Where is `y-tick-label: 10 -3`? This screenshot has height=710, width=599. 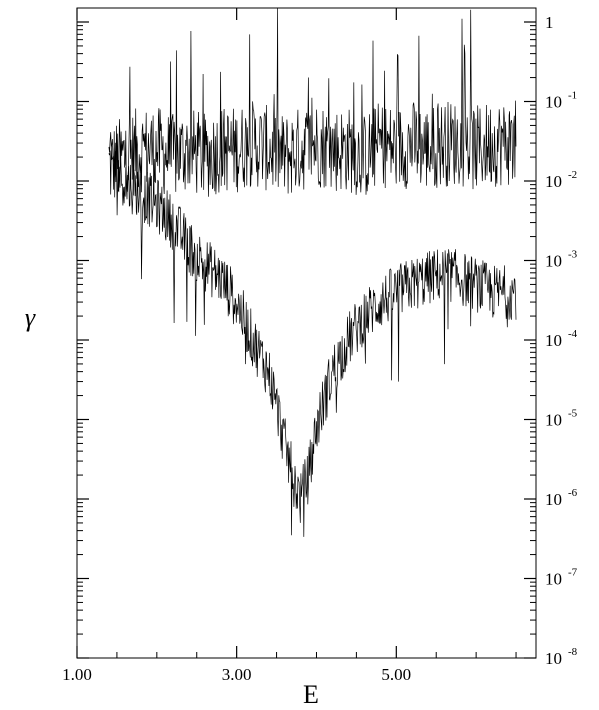
y-tick-label: 10 -3 is located at coordinates (561, 259).